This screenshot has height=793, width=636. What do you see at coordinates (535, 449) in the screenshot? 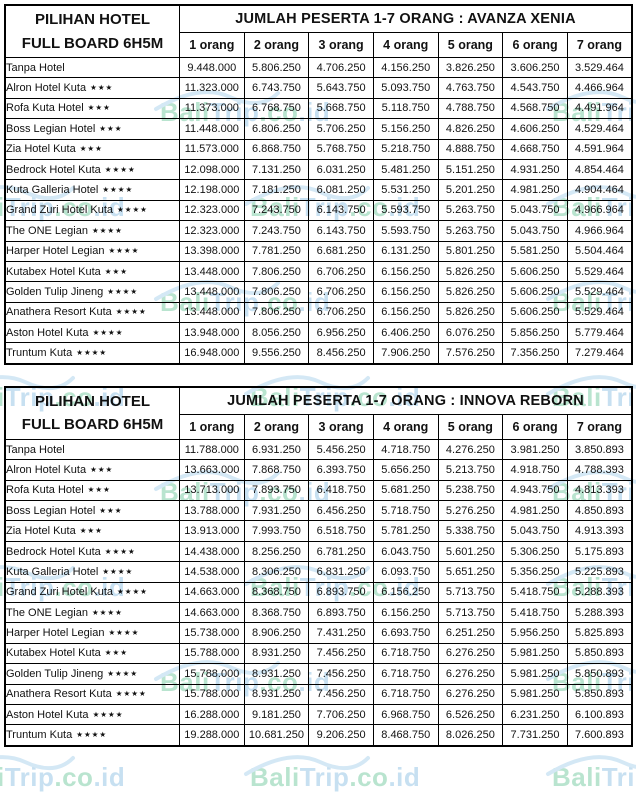
I see `price-cell: 3.981.250` at bounding box center [535, 449].